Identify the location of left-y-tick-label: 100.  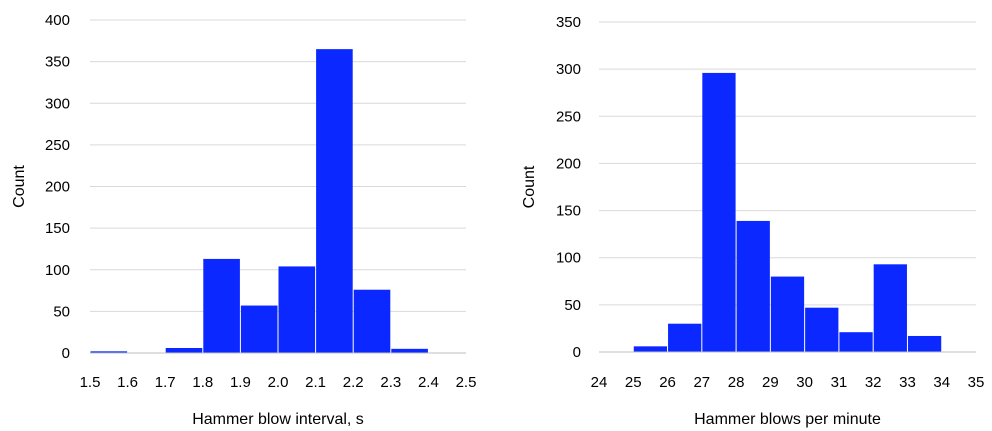
(57, 270).